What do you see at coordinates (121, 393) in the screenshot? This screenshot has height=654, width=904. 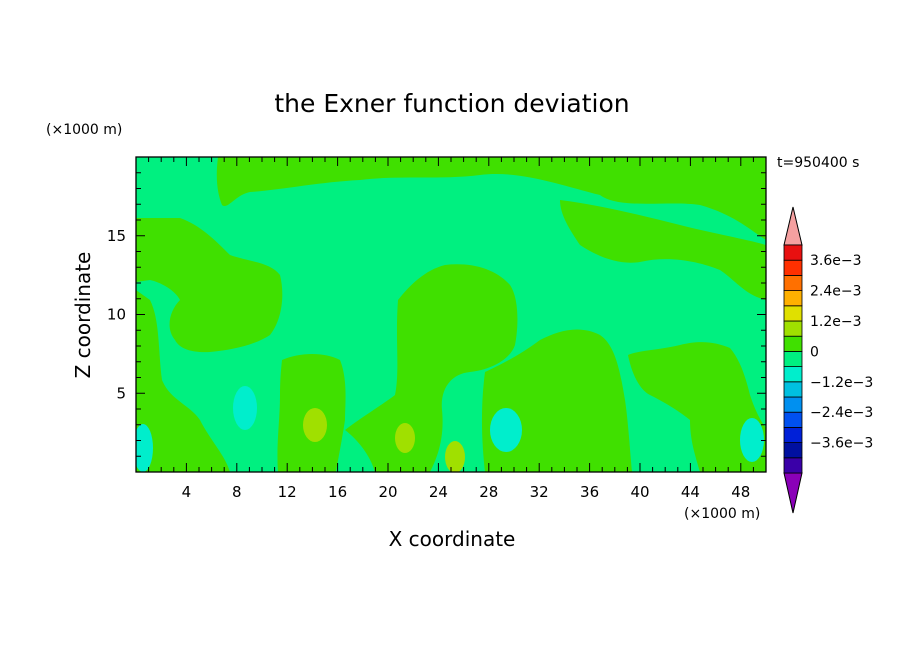 I see `y-tick-label: 5` at bounding box center [121, 393].